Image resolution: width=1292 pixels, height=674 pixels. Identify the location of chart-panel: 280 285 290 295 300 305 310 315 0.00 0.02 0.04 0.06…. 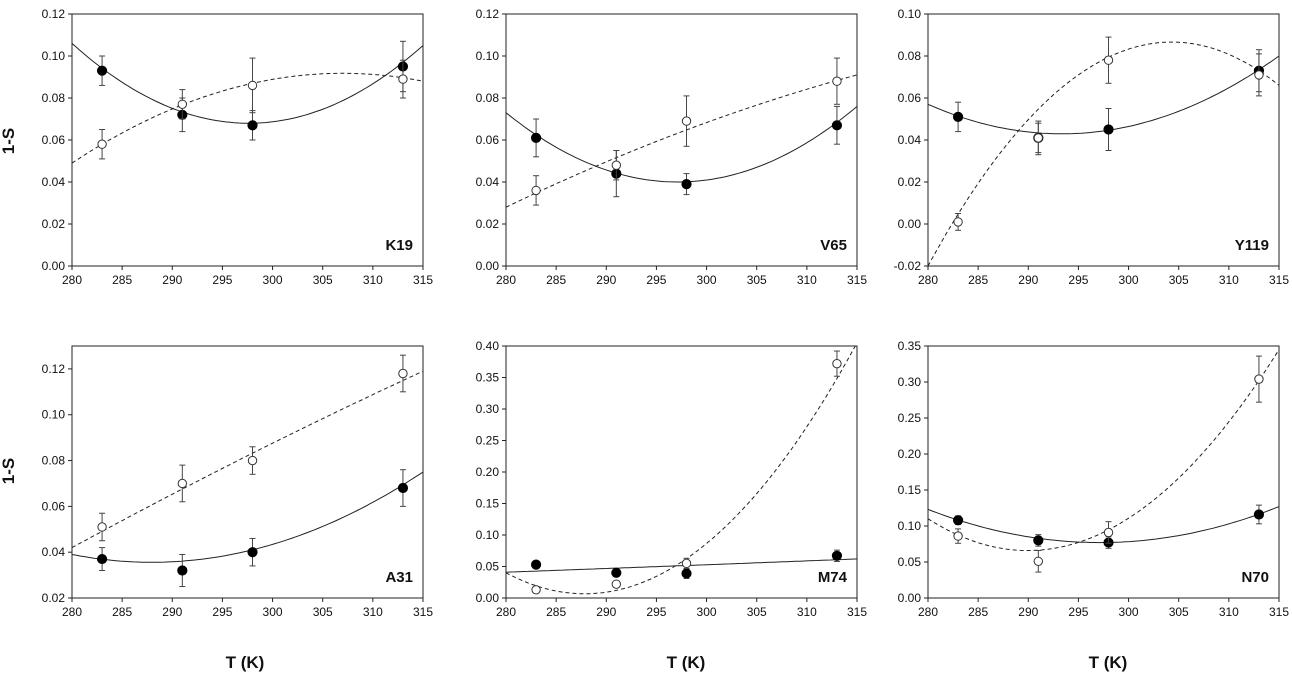
(238, 147).